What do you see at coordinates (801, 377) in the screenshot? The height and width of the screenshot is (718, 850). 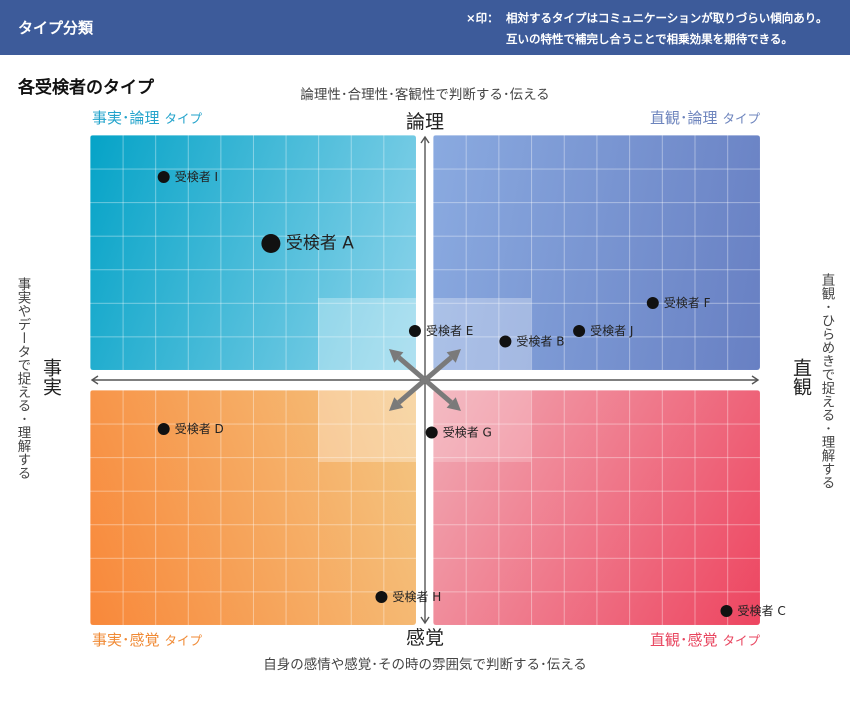 I see `axis-label-right: 直観` at bounding box center [801, 377].